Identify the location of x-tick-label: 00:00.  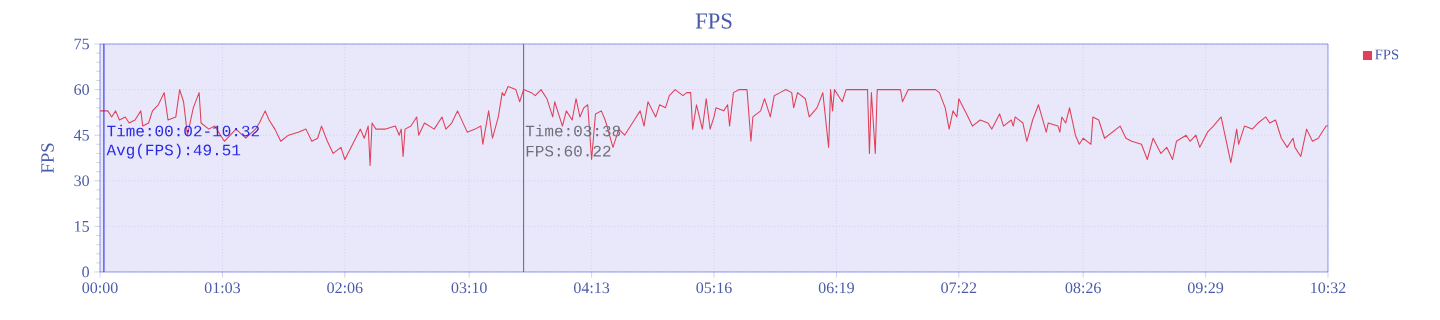
(100, 288).